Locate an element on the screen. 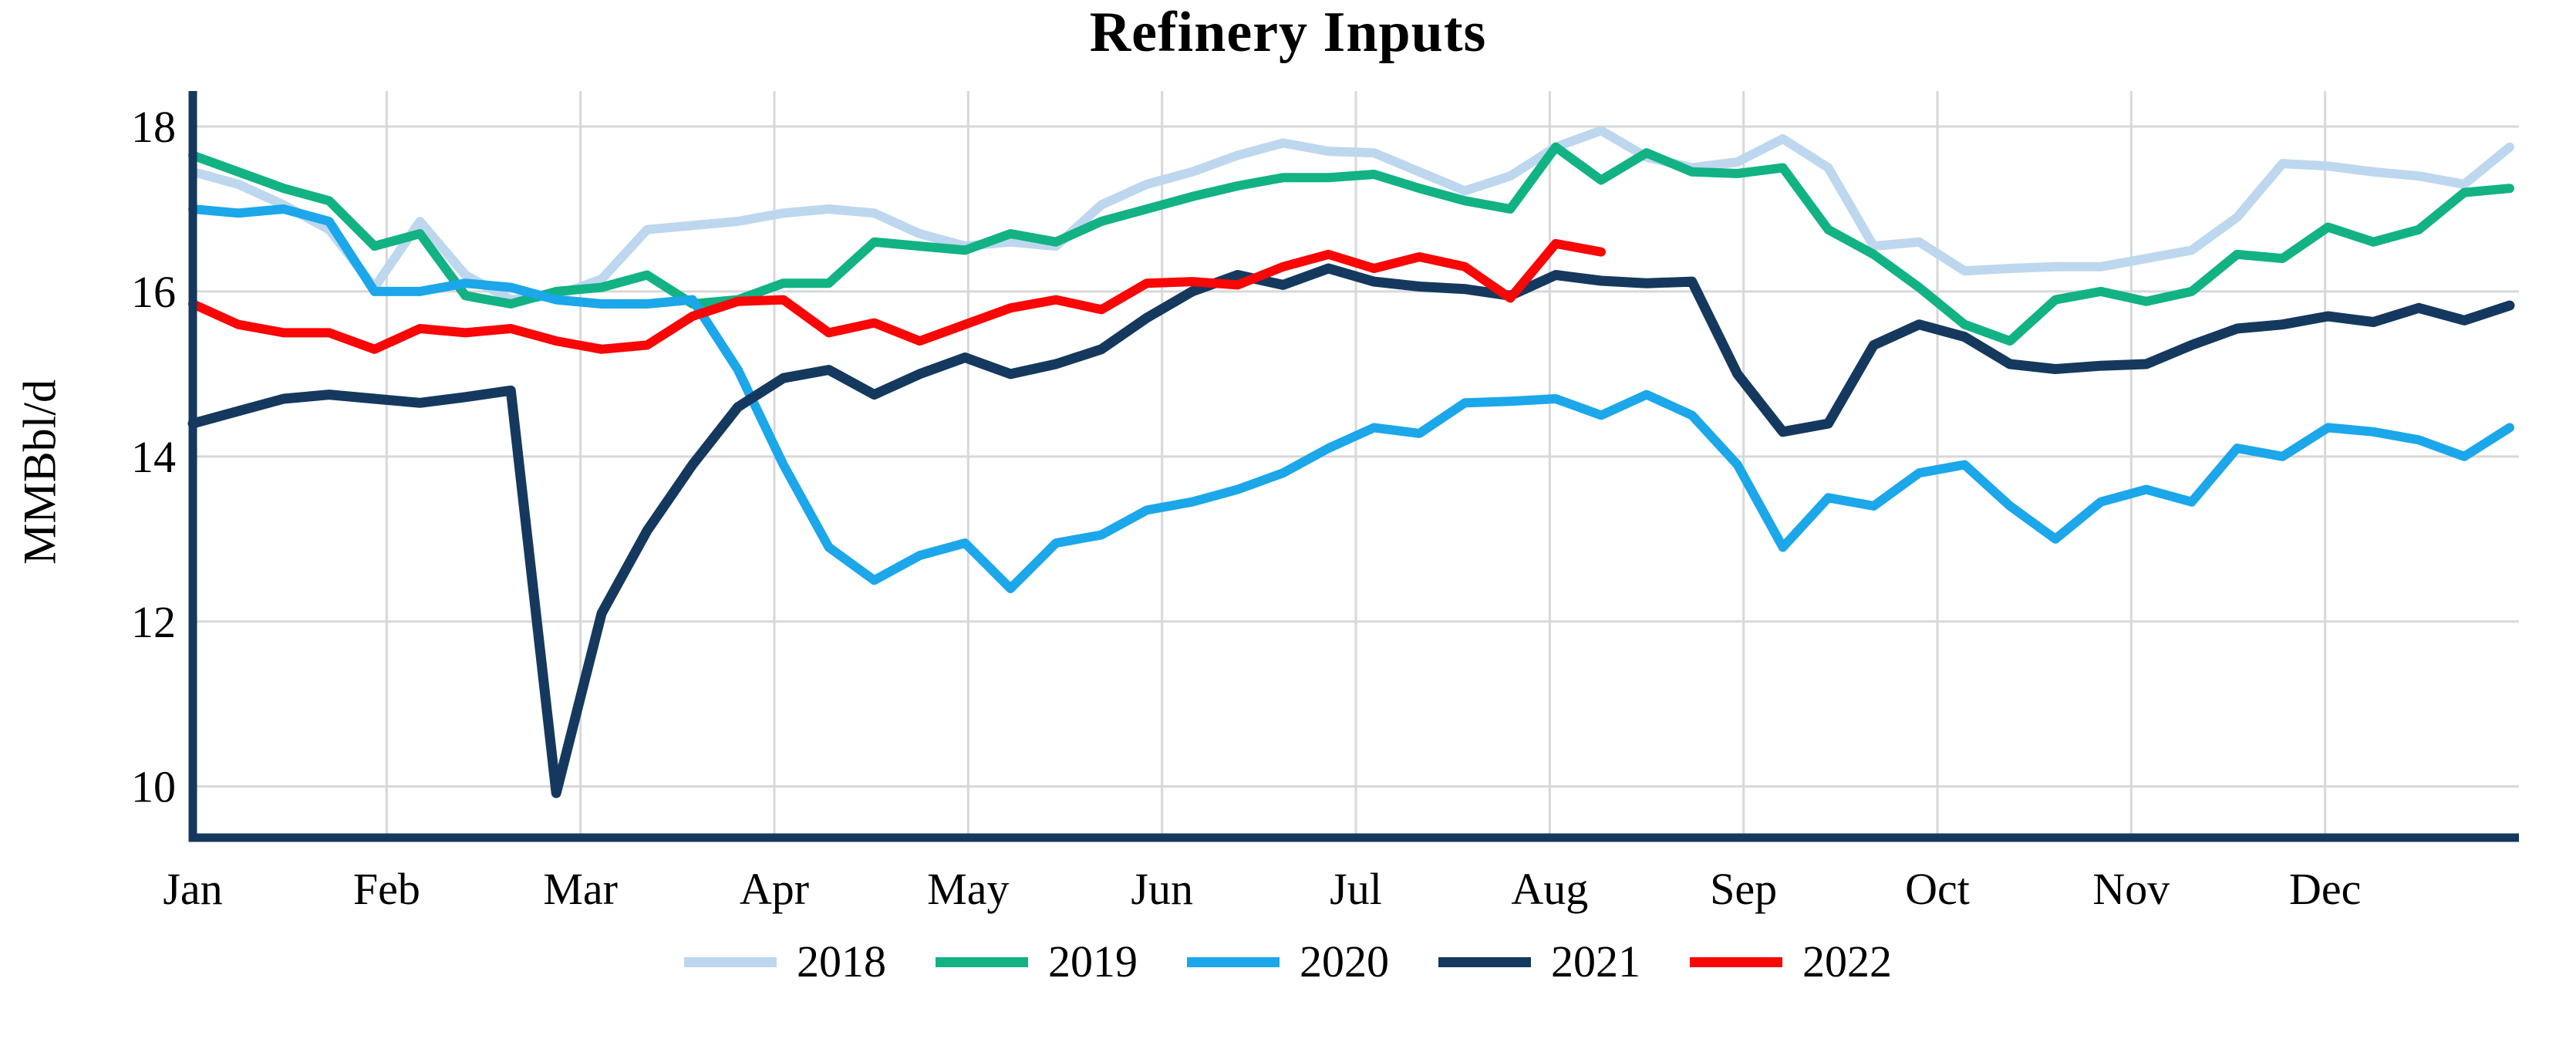  y-tick-label: 18 is located at coordinates (153, 127).